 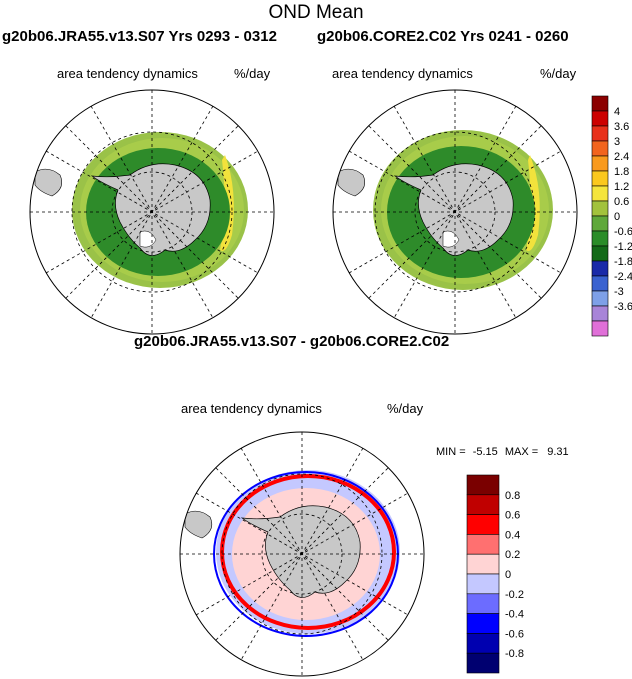 I want to click on polar-map-jra55, so click(x=152, y=212).